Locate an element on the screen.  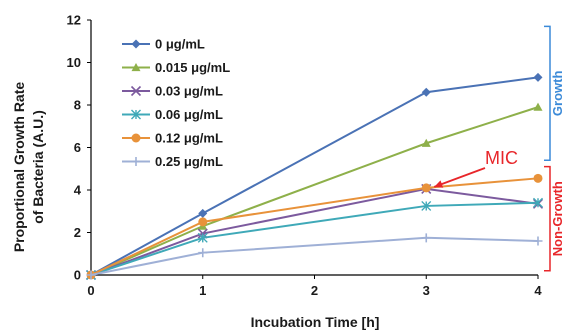
growth-bracket is located at coordinates (547, 93).